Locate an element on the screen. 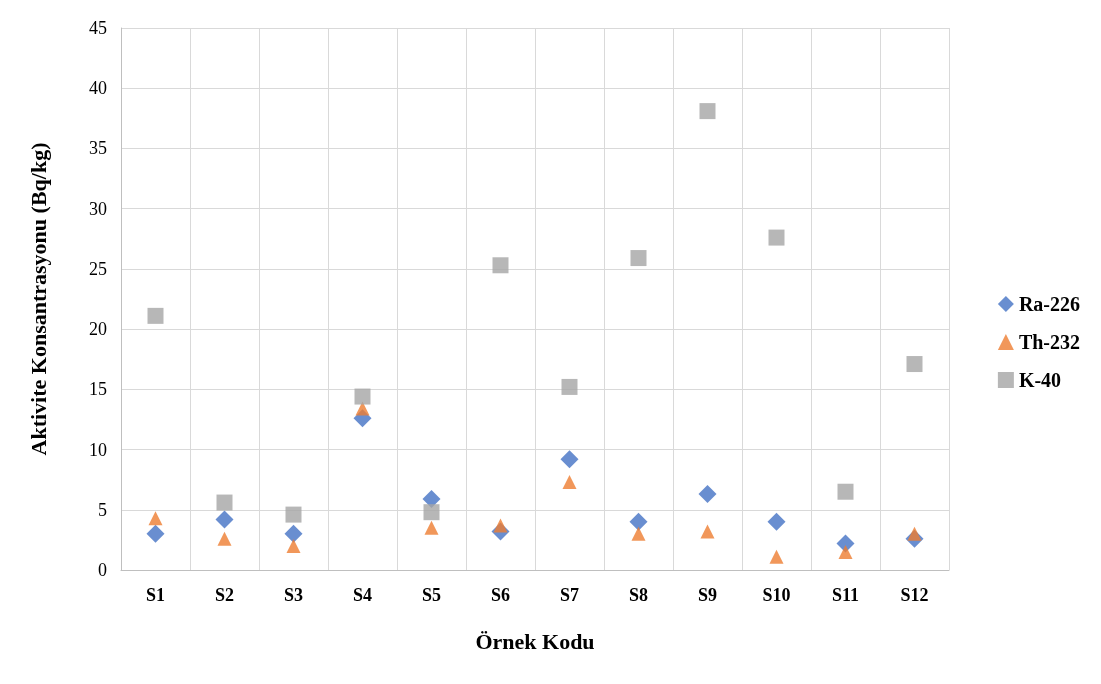  y-tick-label: 5 is located at coordinates (102, 509).